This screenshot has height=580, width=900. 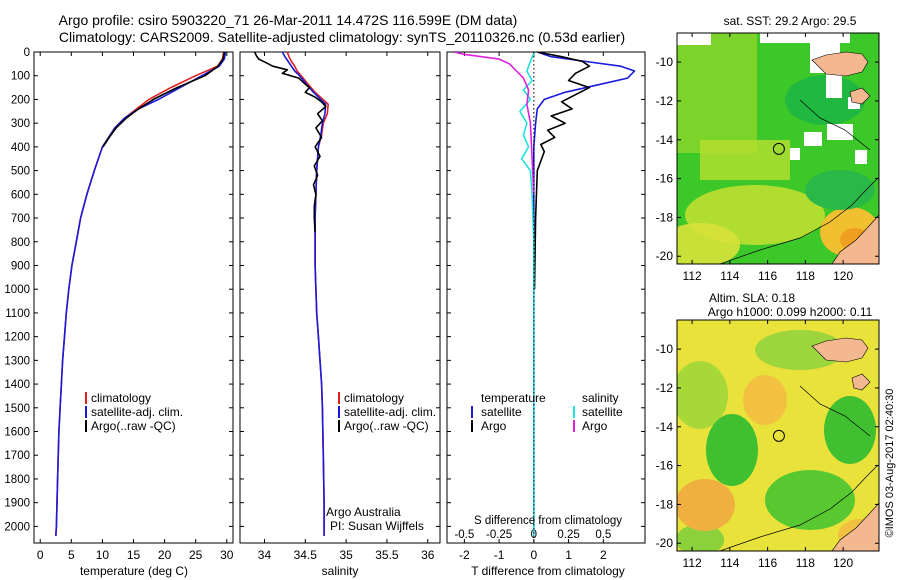 What do you see at coordinates (501, 412) in the screenshot?
I see `legend-label-t-satellite: satellite` at bounding box center [501, 412].